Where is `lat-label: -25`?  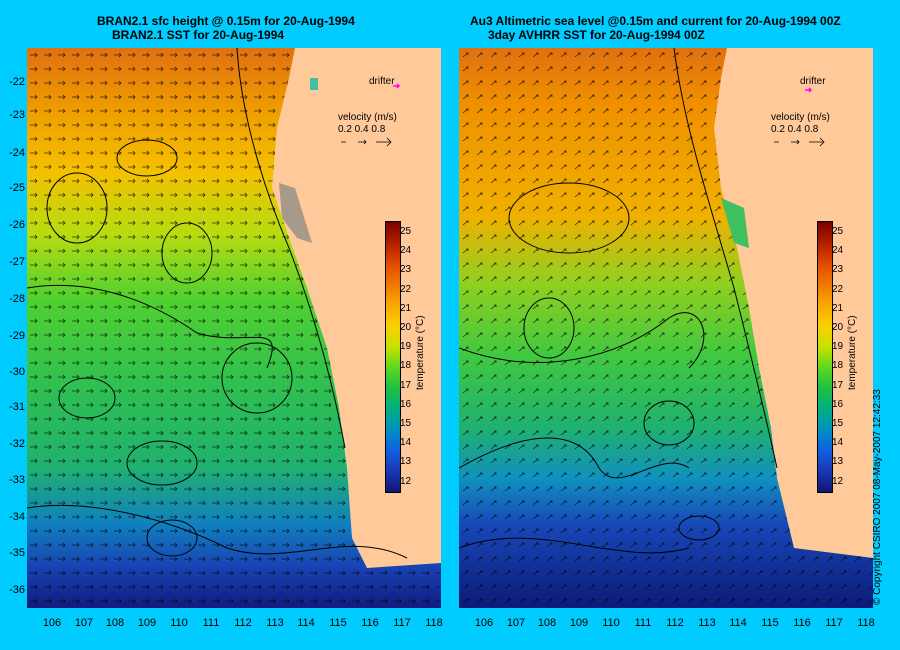 lat-label: -25 is located at coordinates (17, 188).